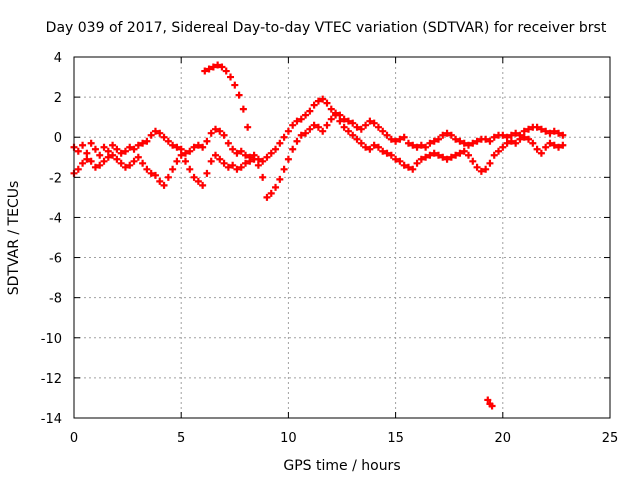  What do you see at coordinates (503, 438) in the screenshot?
I see `x-tick-label: 20` at bounding box center [503, 438].